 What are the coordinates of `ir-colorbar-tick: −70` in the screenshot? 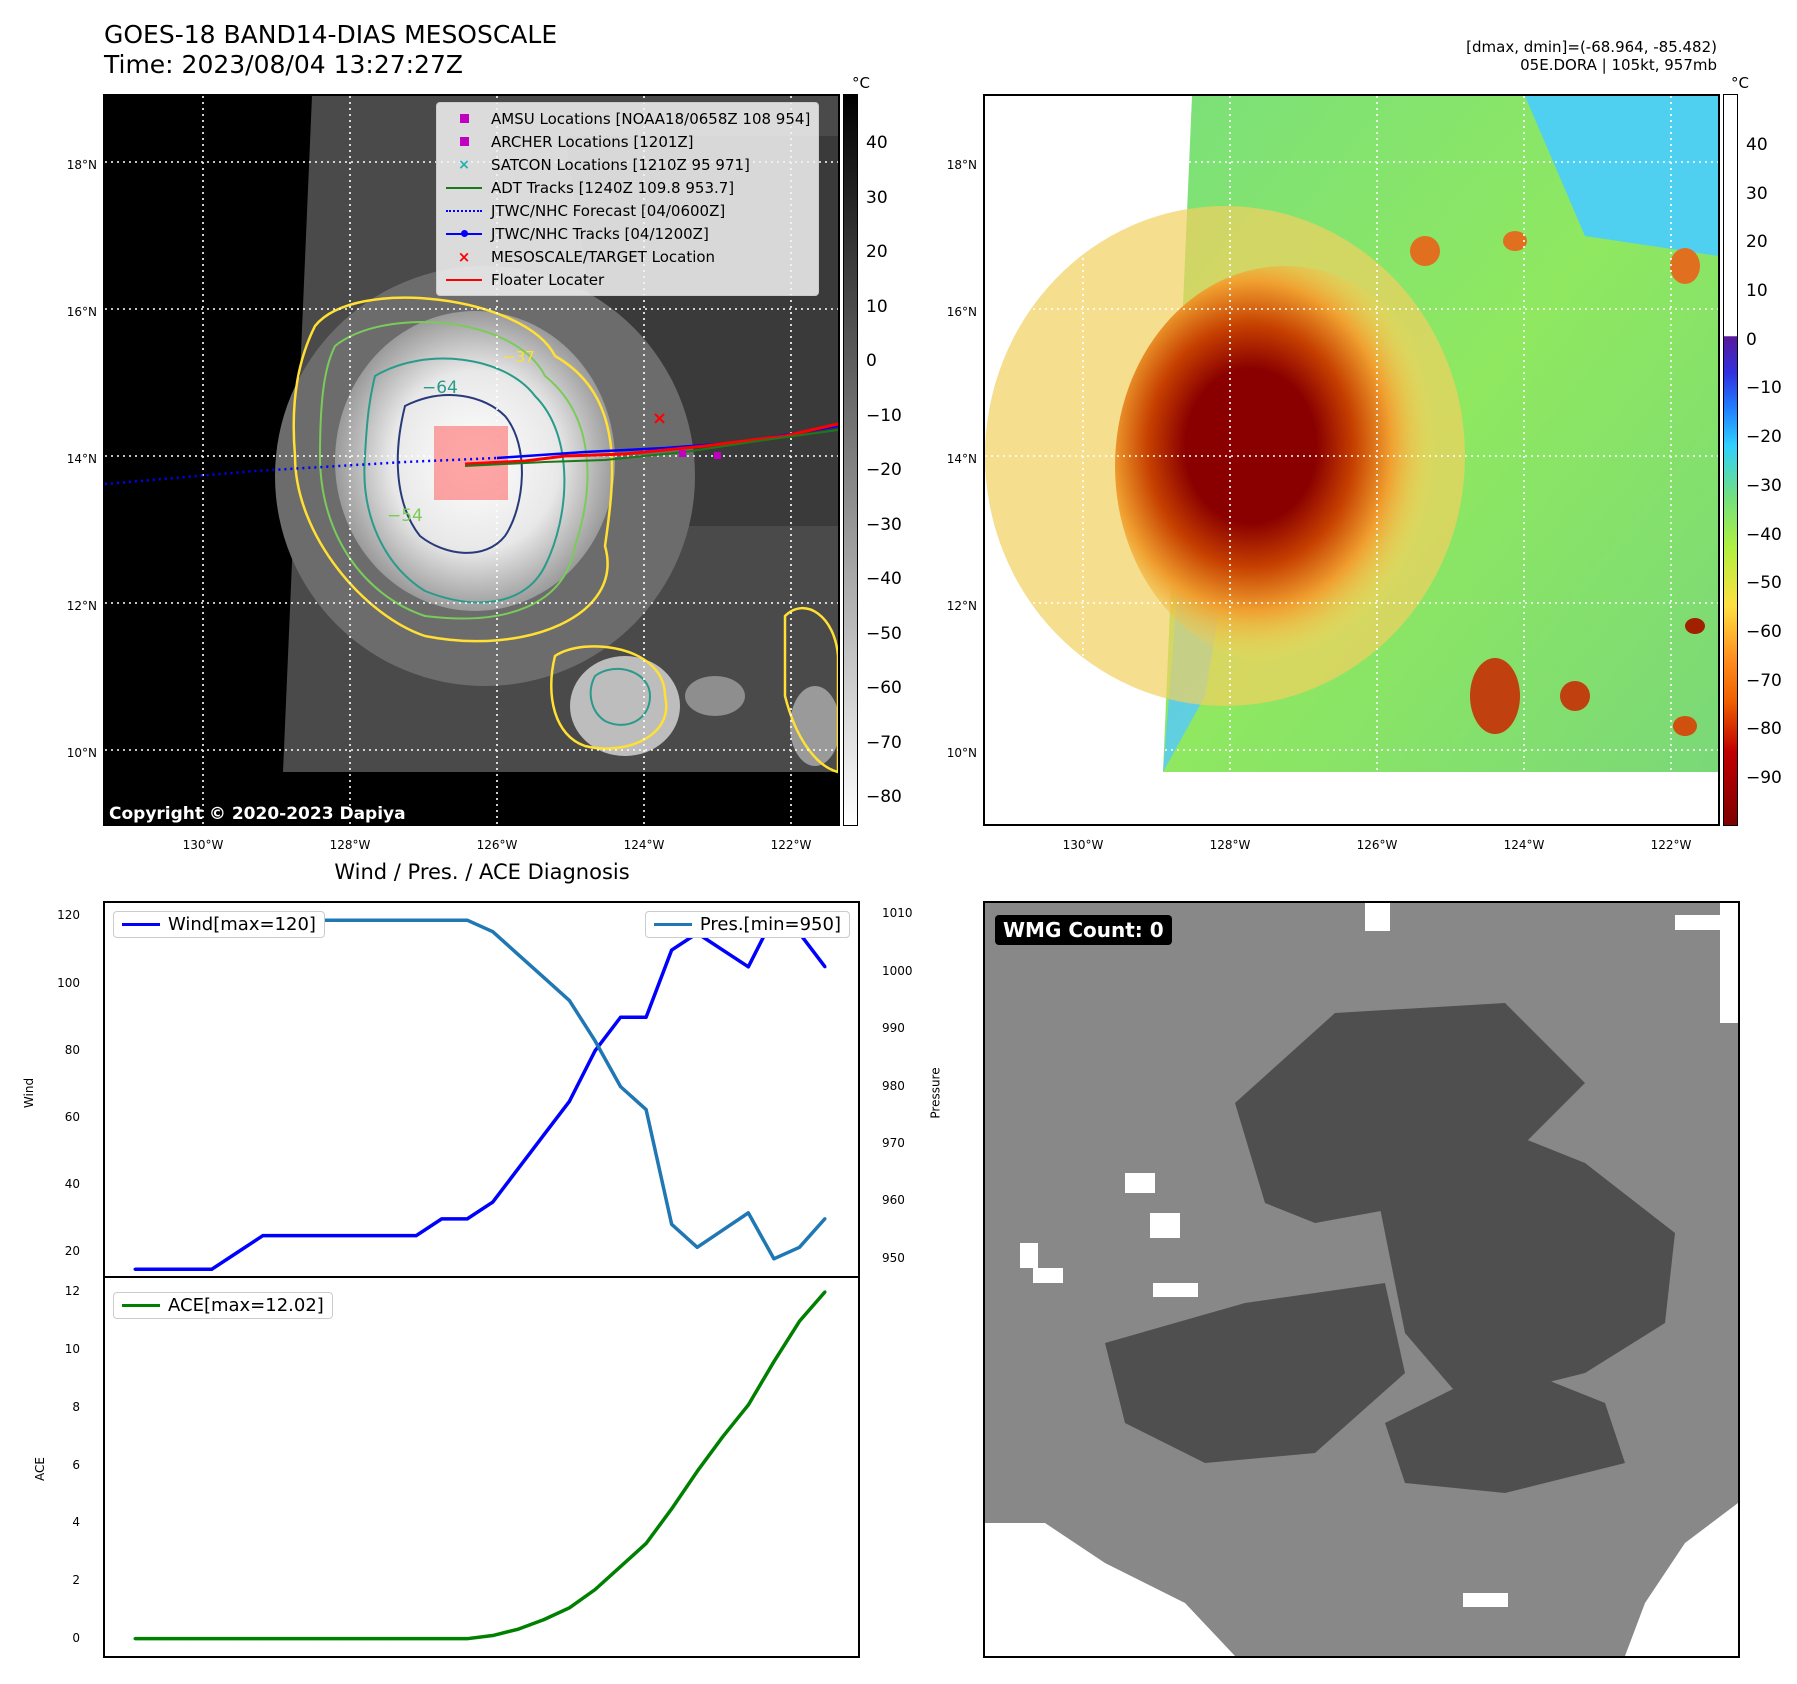 It's located at (884, 742).